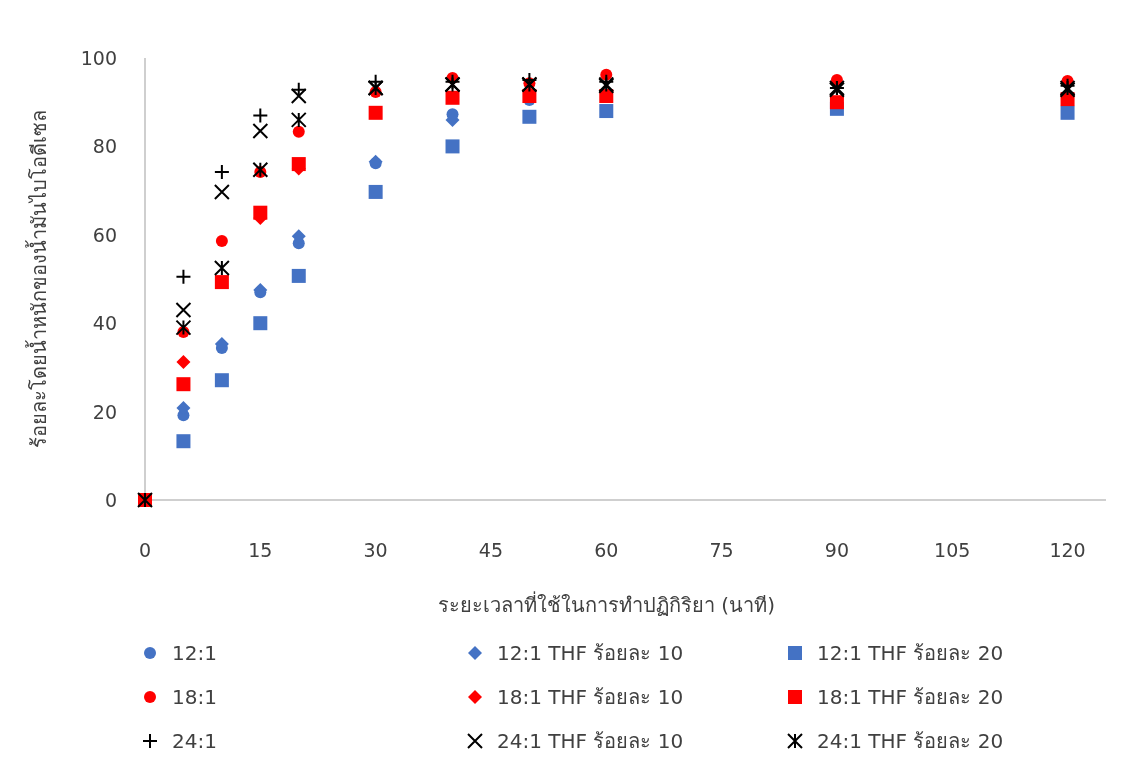  I want to click on y-tick-label: 60, so click(104, 234).